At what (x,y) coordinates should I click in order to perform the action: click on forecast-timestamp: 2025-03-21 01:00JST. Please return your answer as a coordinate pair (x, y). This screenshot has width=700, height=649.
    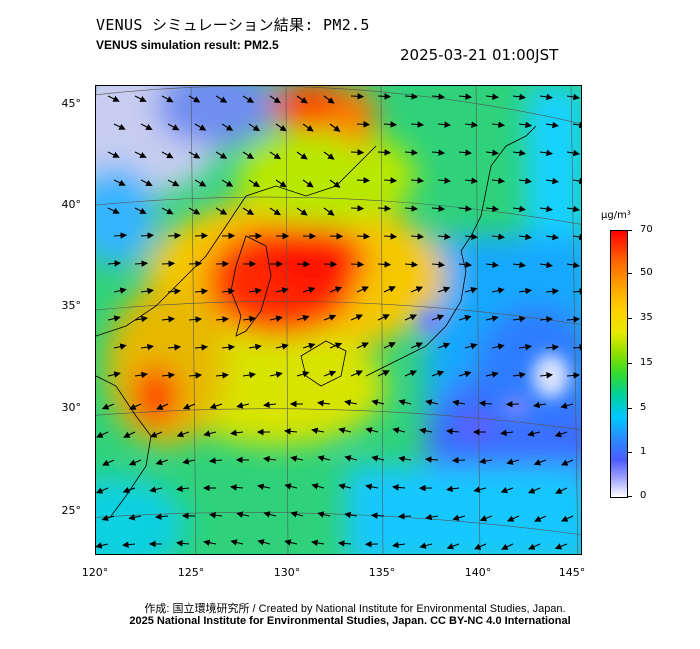
    Looking at the image, I should click on (479, 55).